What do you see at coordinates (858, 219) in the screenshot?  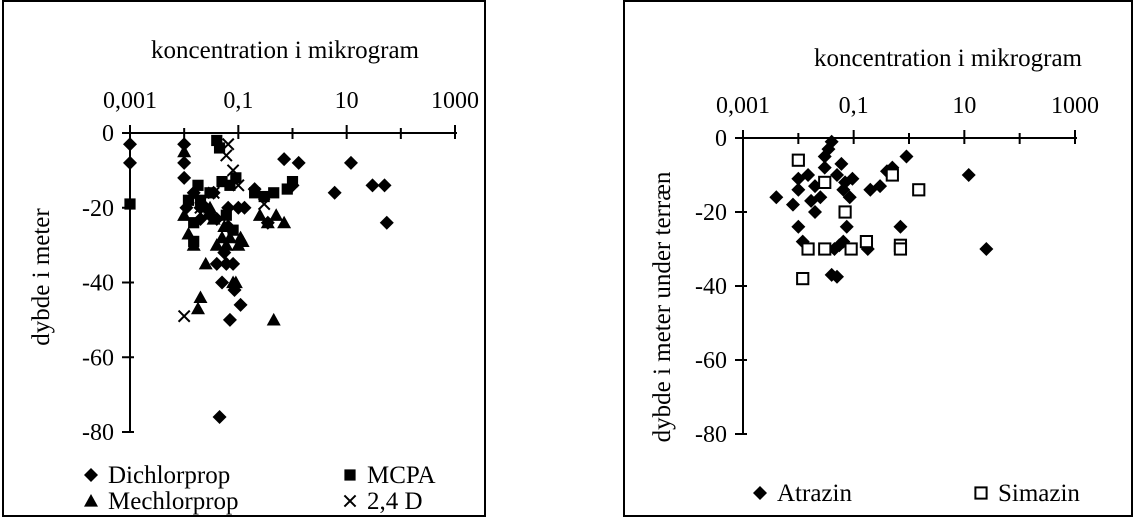 I see `series-simazin` at bounding box center [858, 219].